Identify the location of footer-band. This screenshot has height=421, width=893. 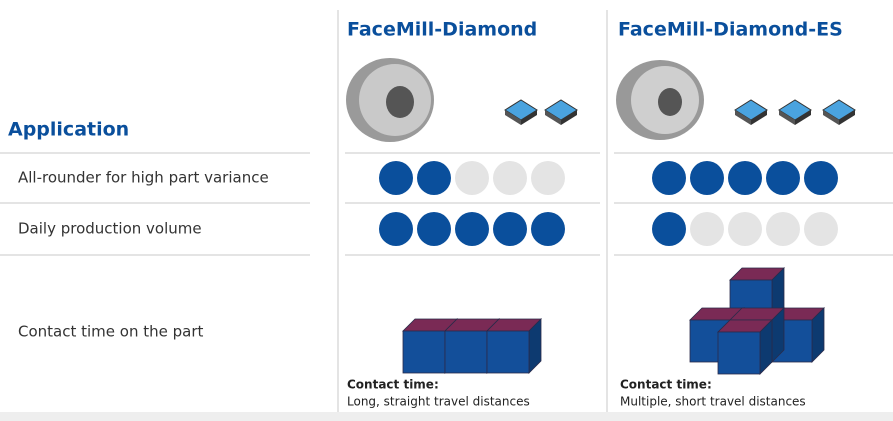
(446, 416).